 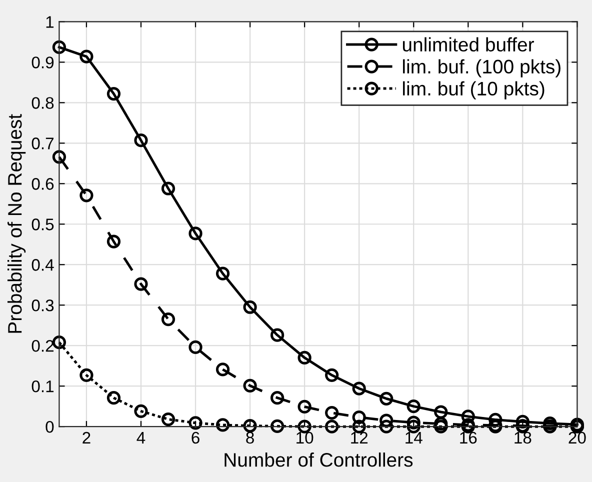 I want to click on legend-label: unlimited buffer, so click(x=468, y=44).